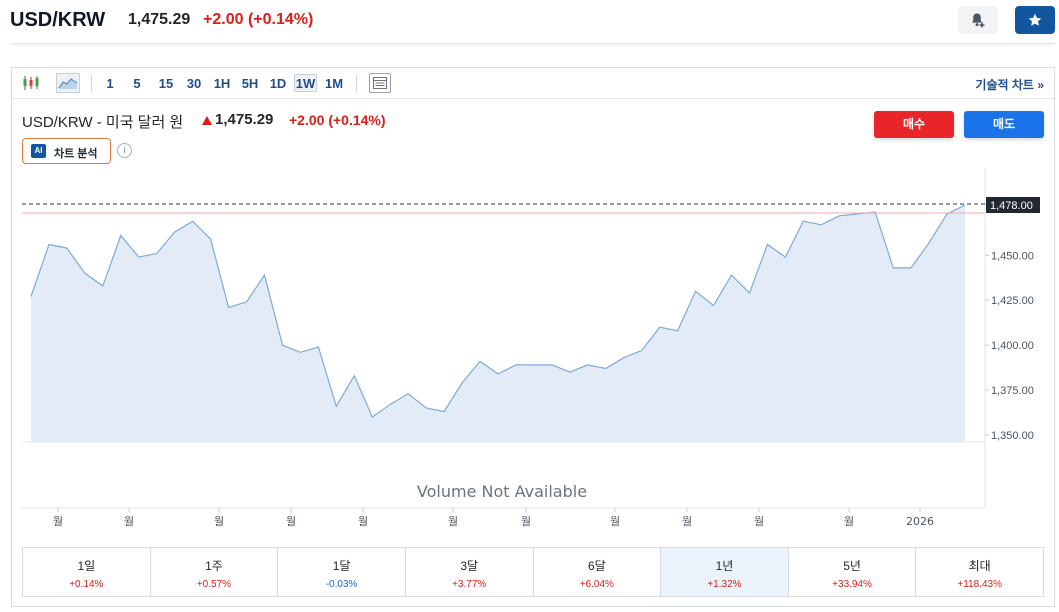 This screenshot has width=1059, height=612. Describe the element at coordinates (86, 566) in the screenshot. I see `period-label: 1일` at that location.